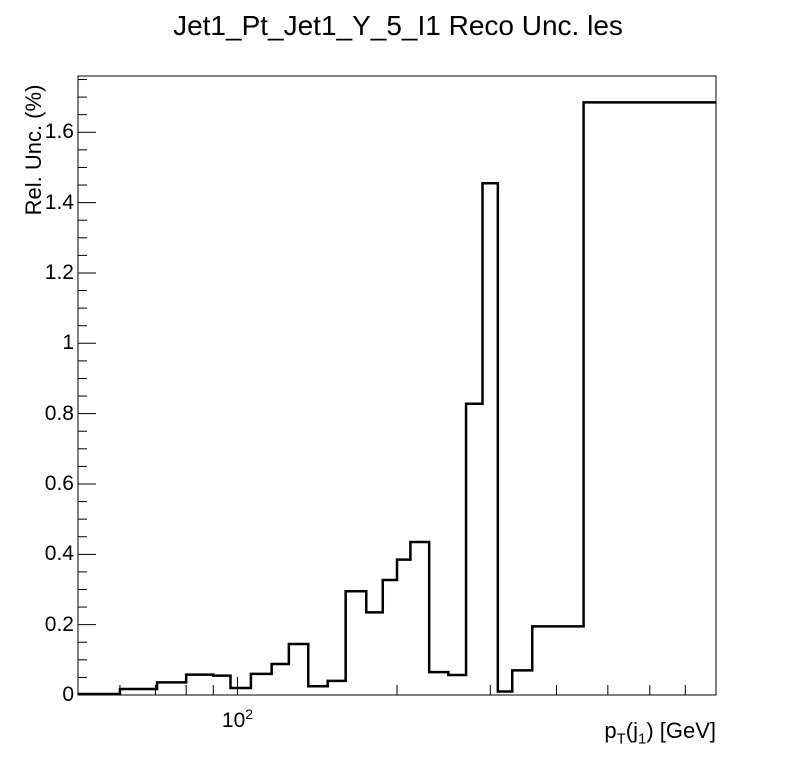 The width and height of the screenshot is (796, 772). Describe the element at coordinates (59, 272) in the screenshot. I see `y-tick-label: 1.2` at that location.